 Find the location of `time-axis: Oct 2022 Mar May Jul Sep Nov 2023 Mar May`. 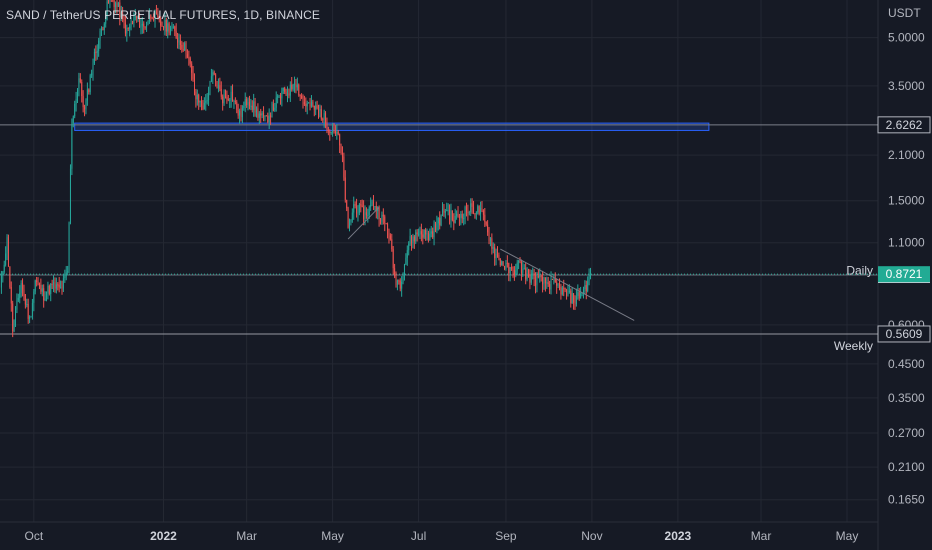

time-axis: Oct 2022 Mar May Jul Sep Nov 2023 Mar May is located at coordinates (441, 536).